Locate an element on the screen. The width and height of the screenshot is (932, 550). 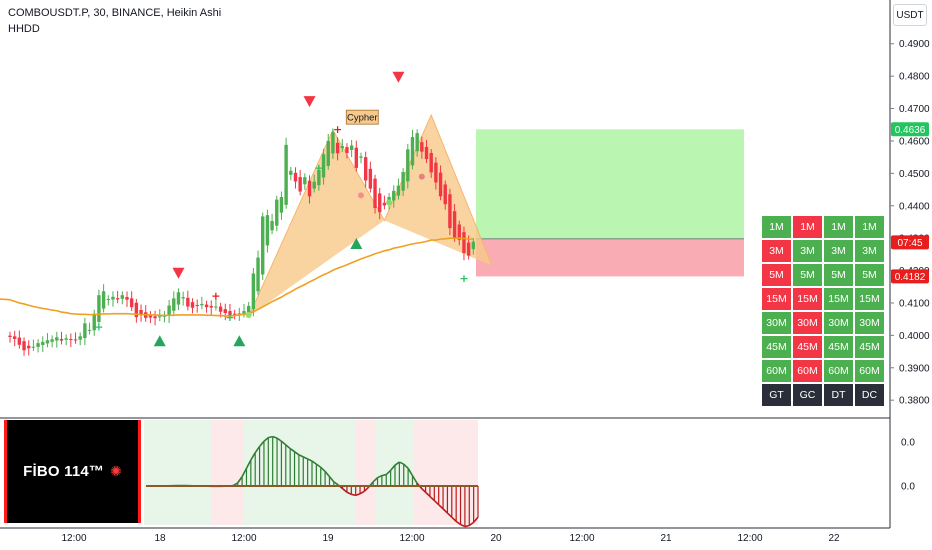
oscillator-tick-label: 0.0 is located at coordinates (908, 443).